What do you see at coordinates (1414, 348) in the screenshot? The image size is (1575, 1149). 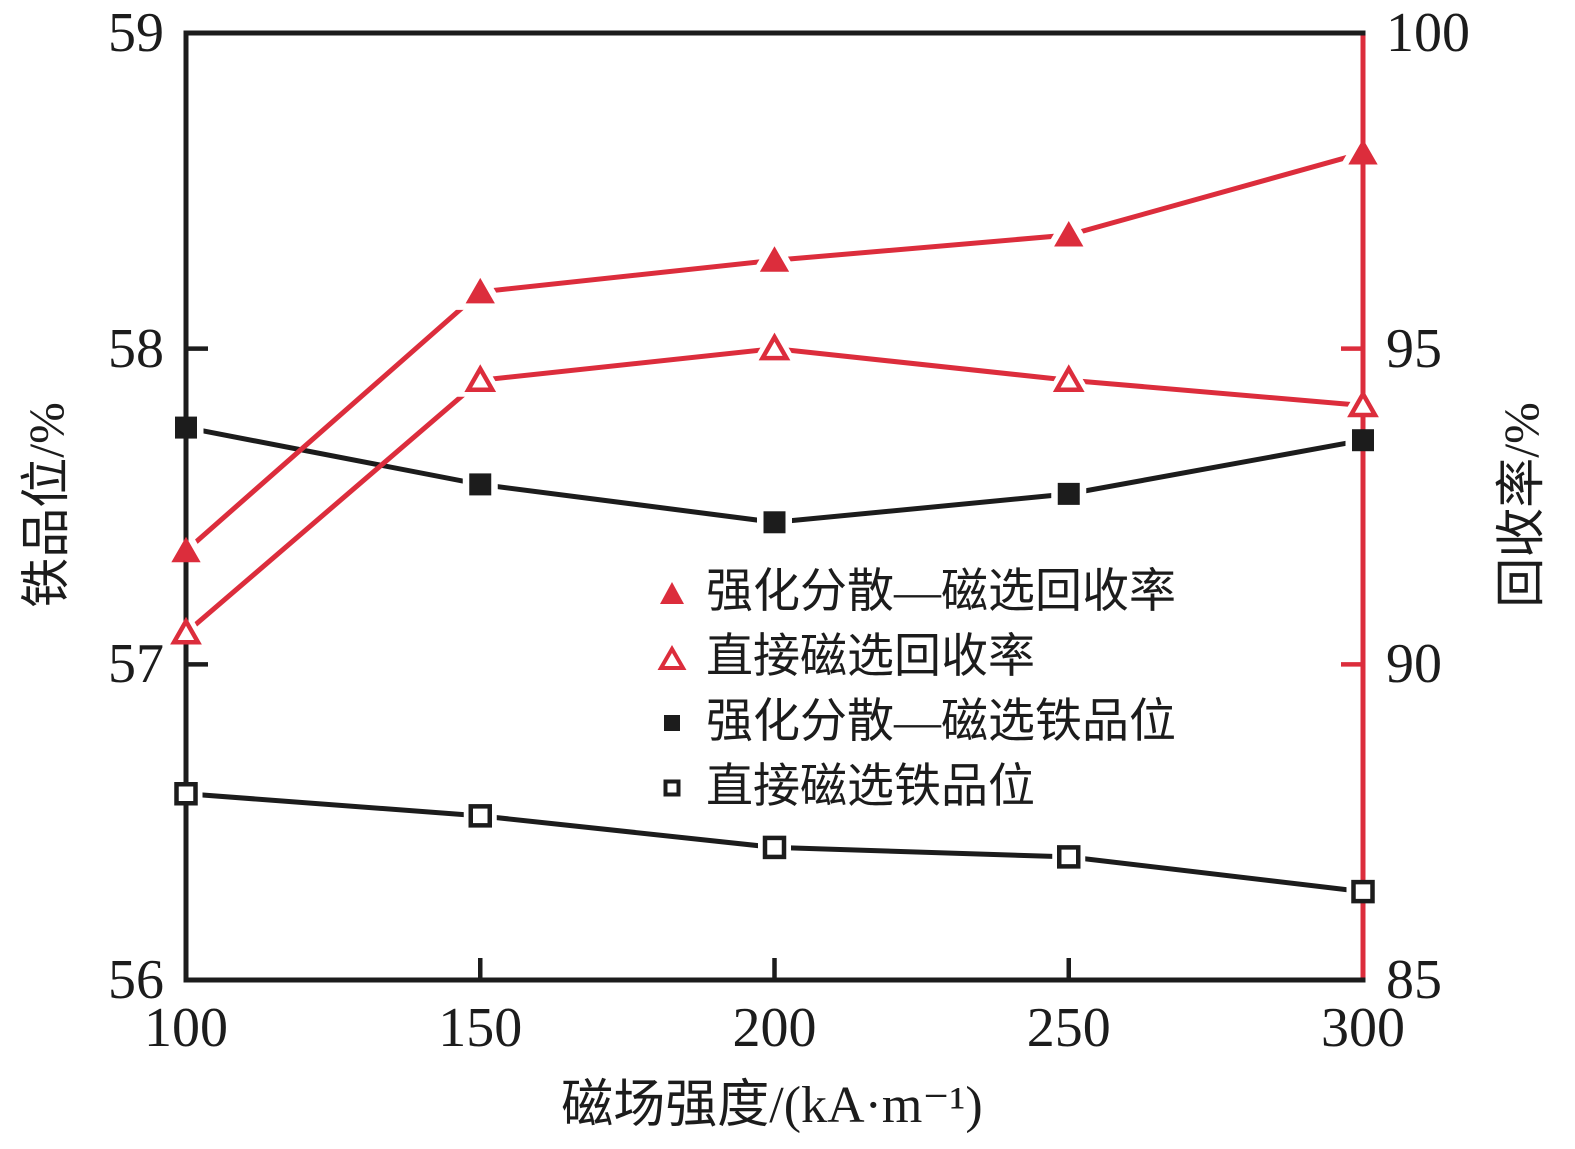 I see `right-axis-tick-label-95: 95` at bounding box center [1414, 348].